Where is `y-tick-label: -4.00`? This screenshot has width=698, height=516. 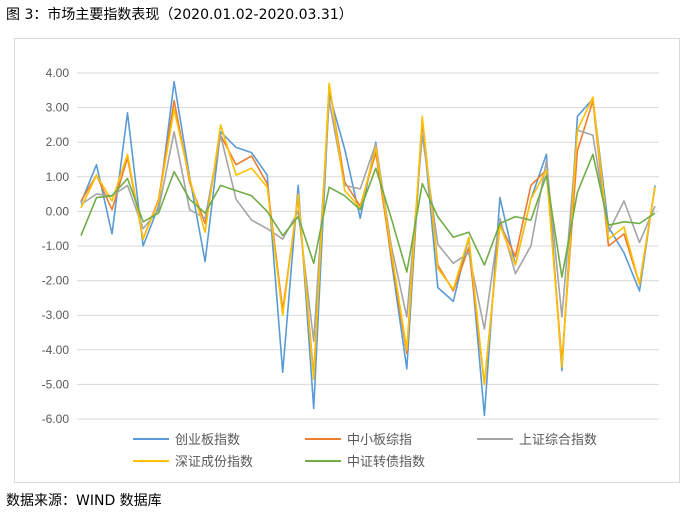
y-tick-label: -4.00 is located at coordinates (56, 350).